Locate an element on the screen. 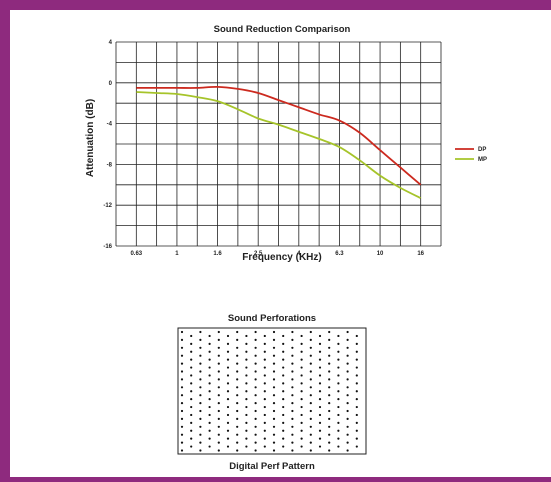 The height and width of the screenshot is (482, 551). x-axis-label: Frequency (KHz) is located at coordinates (281, 257).